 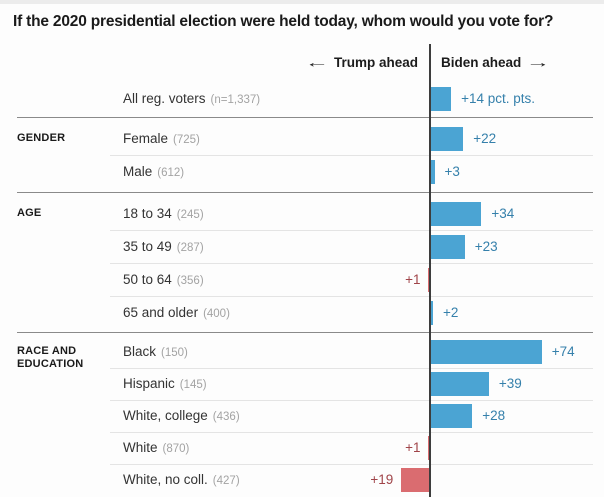 I want to click on row-label-text: White, no coll., so click(x=165, y=479).